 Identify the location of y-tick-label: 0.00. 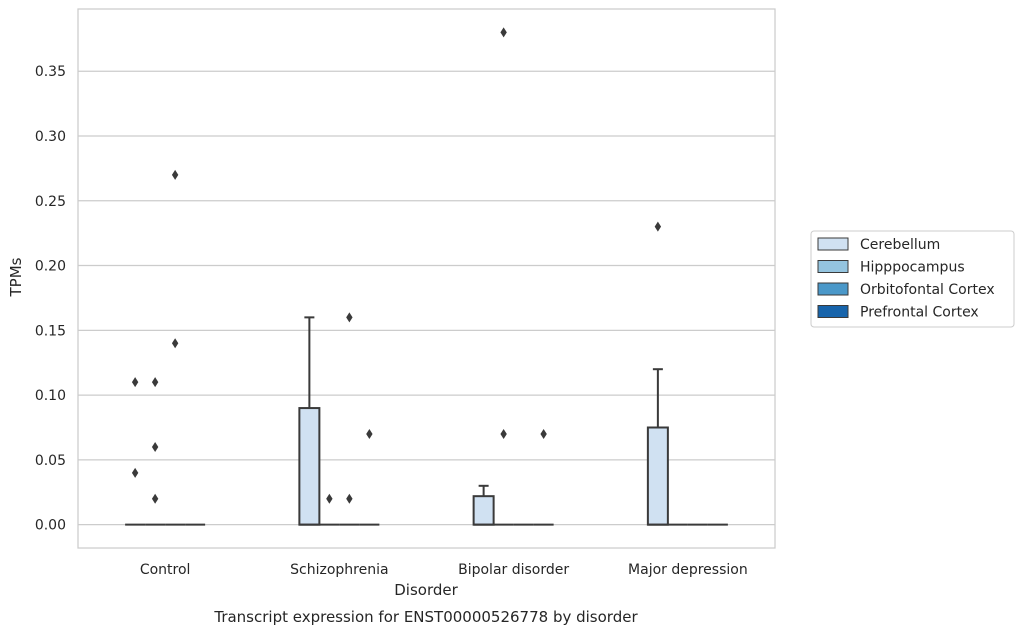
(50, 526).